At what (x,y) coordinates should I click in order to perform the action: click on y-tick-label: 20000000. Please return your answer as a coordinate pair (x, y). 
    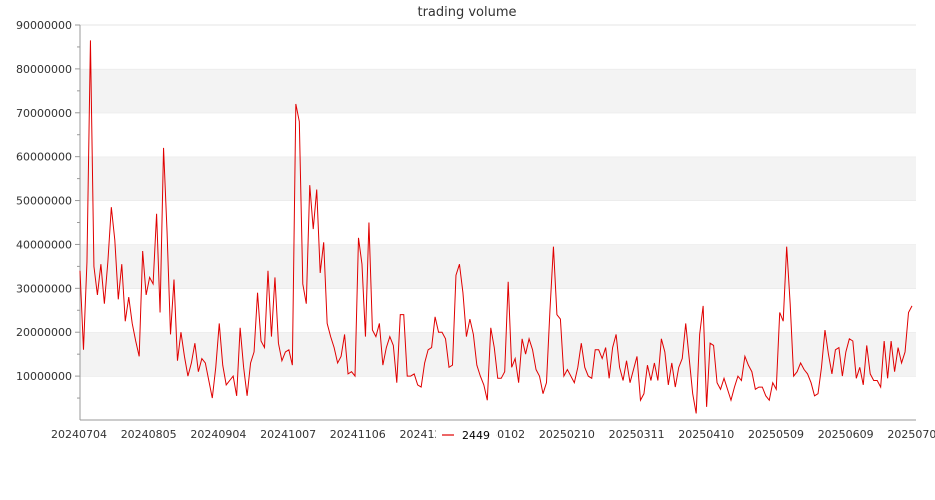
    Looking at the image, I should click on (44, 332).